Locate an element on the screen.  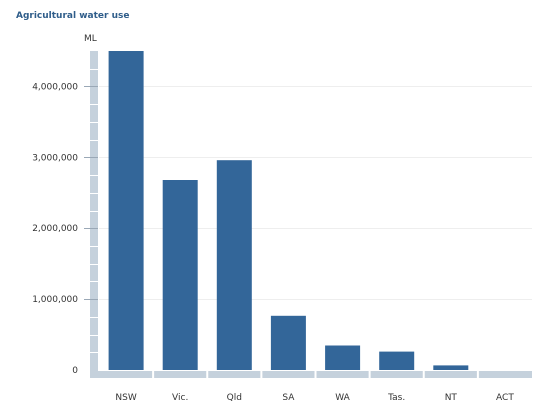
x-tick-label: NT is located at coordinates (451, 398).